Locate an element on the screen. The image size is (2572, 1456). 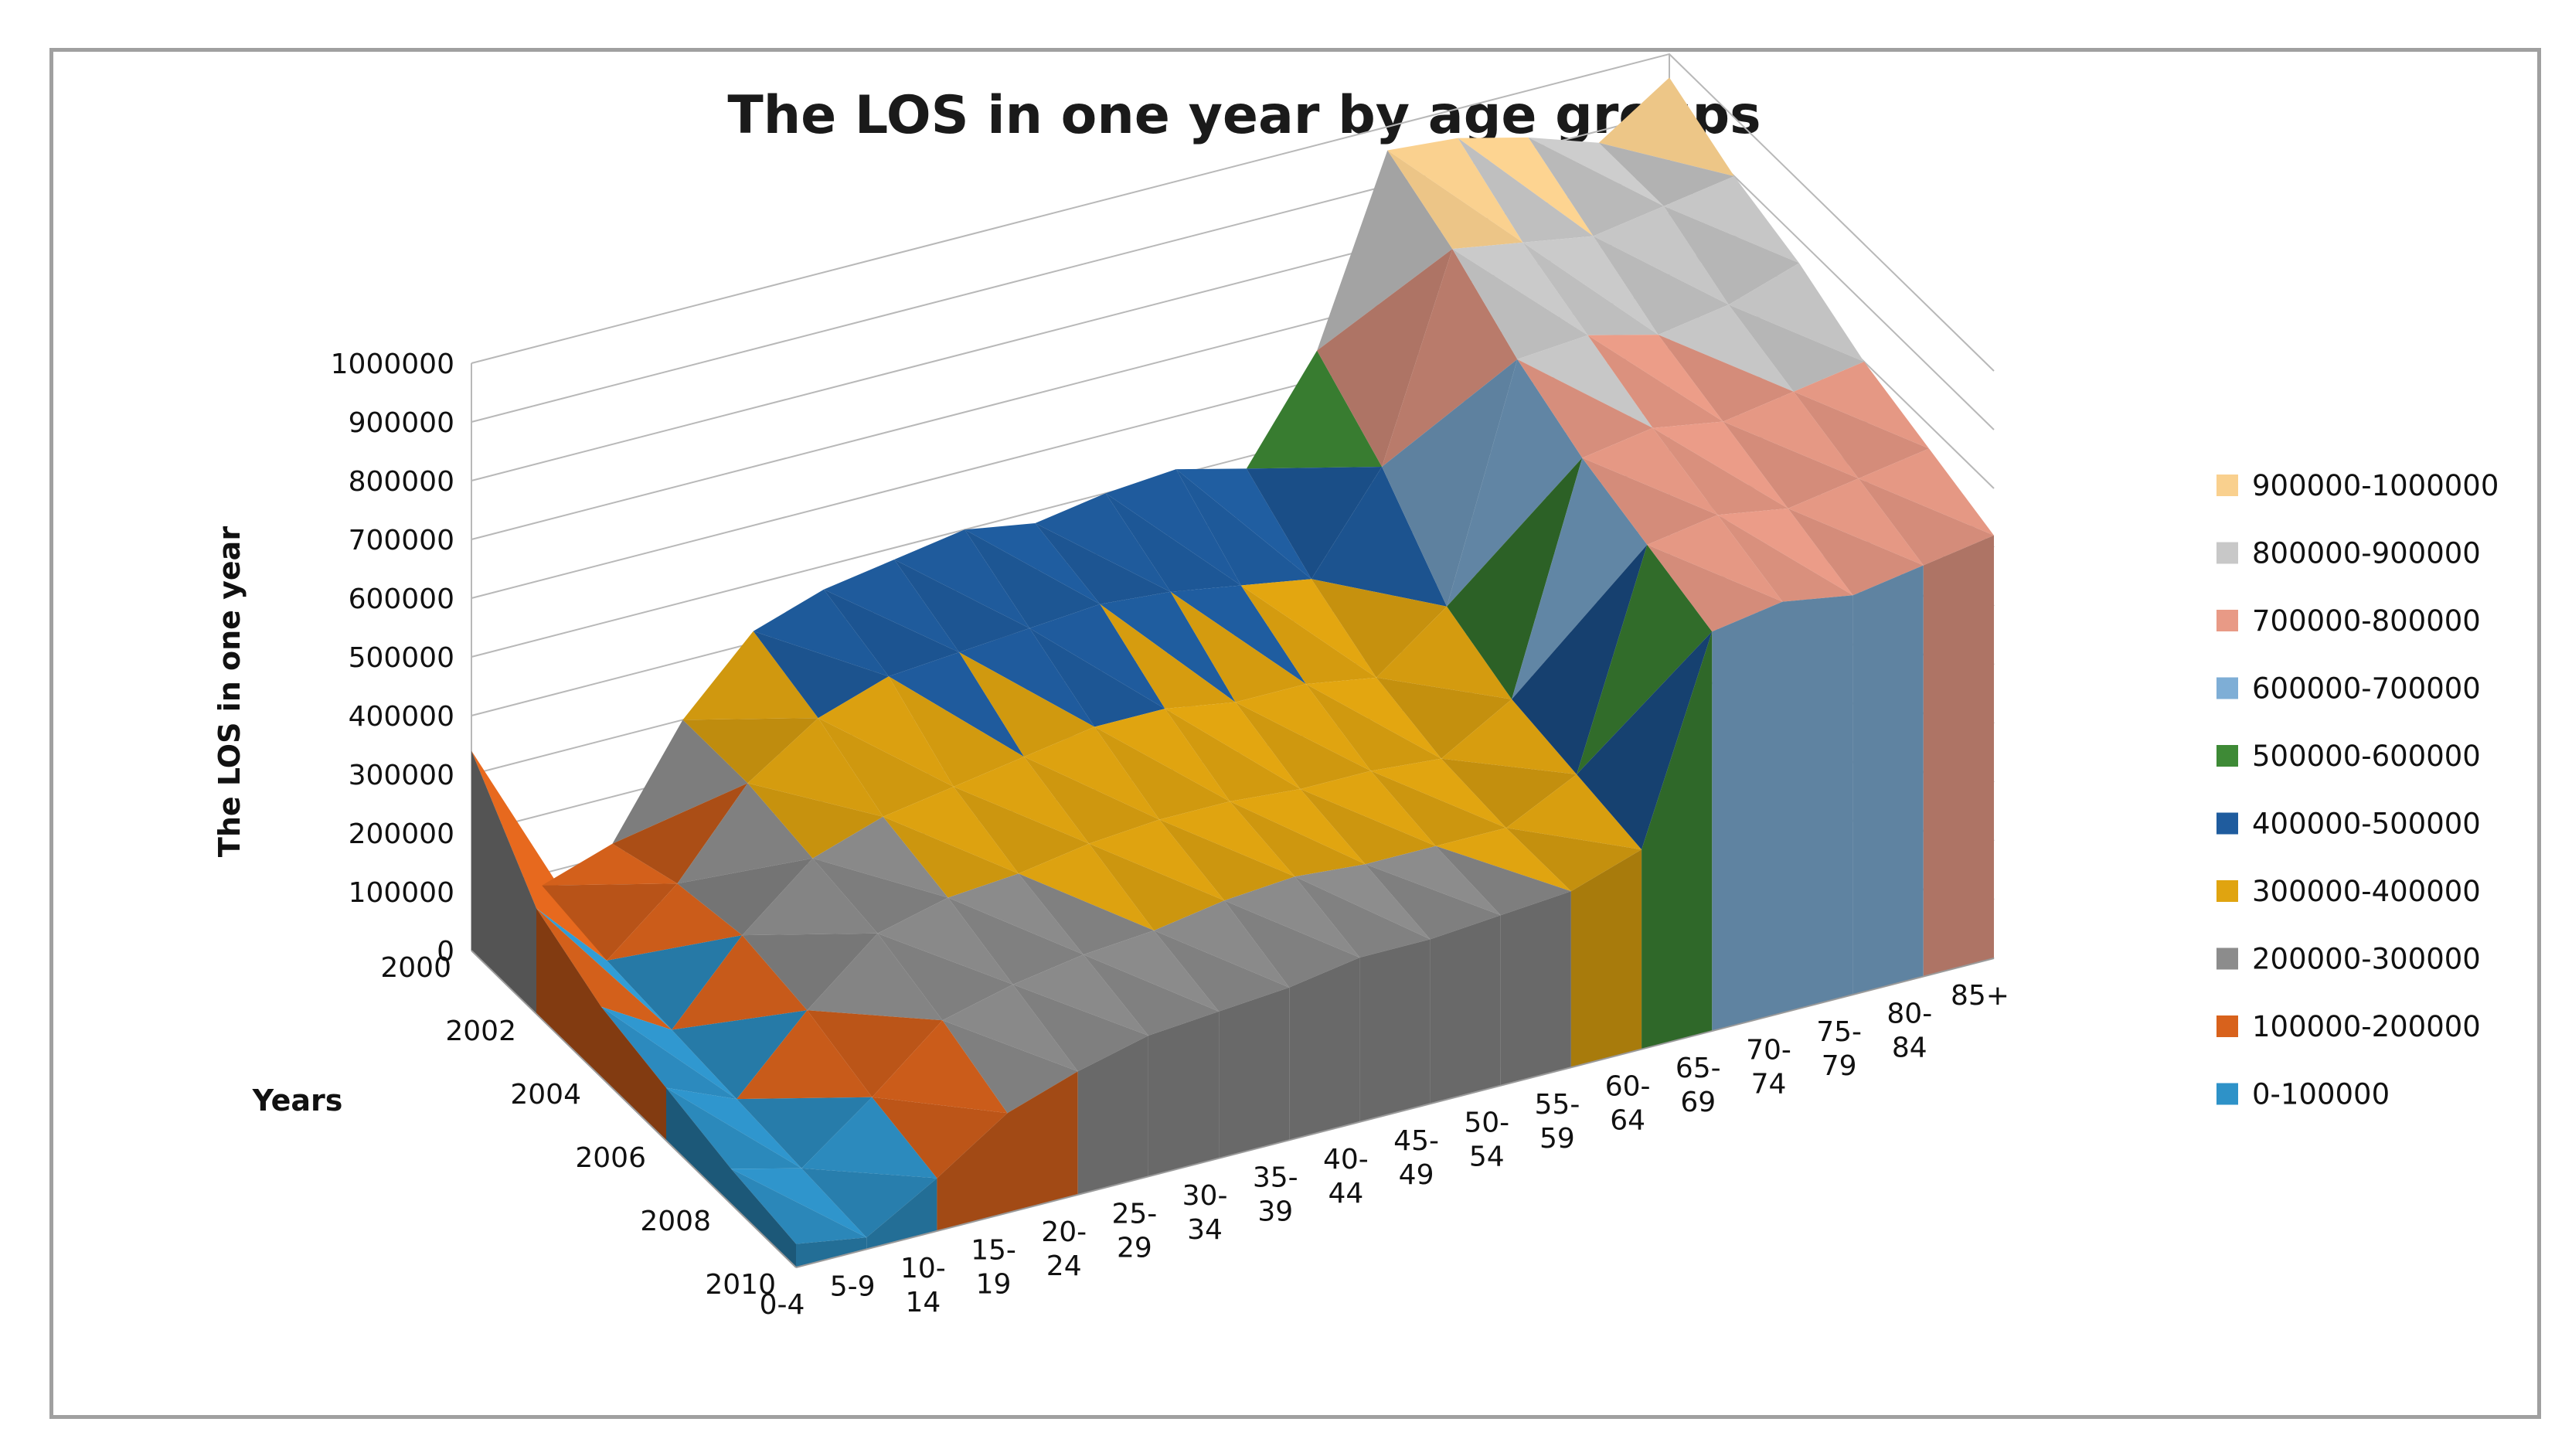
age-tick-line: 19 is located at coordinates (994, 1284).